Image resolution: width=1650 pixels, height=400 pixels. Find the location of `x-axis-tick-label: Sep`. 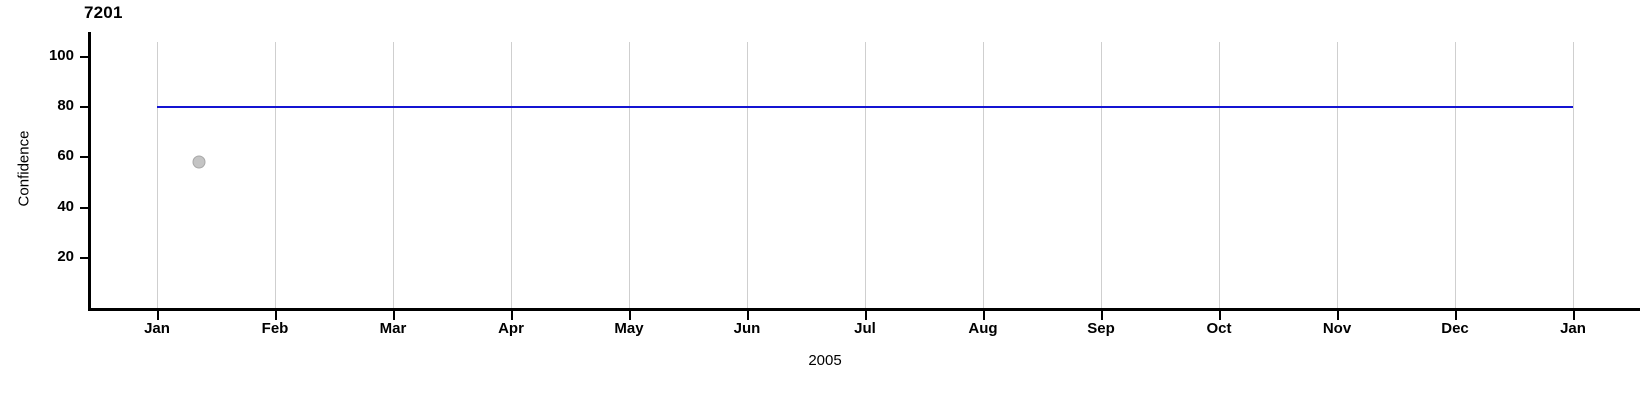

x-axis-tick-label: Sep is located at coordinates (1101, 328).